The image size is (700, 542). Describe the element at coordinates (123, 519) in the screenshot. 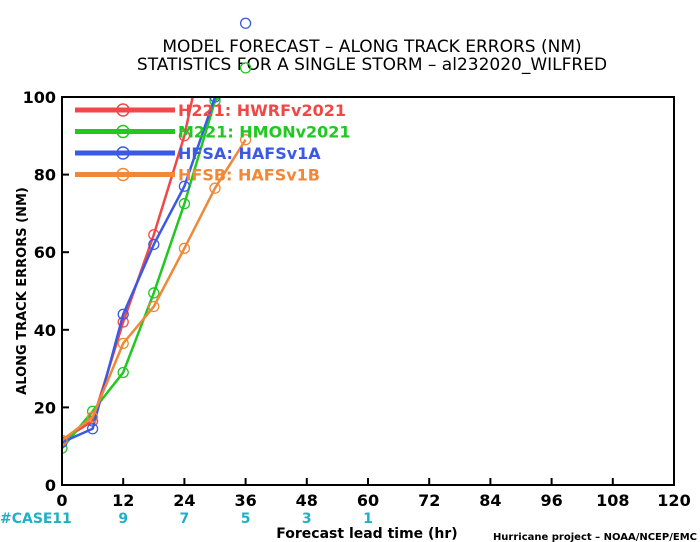

I see `case-count: 9` at that location.